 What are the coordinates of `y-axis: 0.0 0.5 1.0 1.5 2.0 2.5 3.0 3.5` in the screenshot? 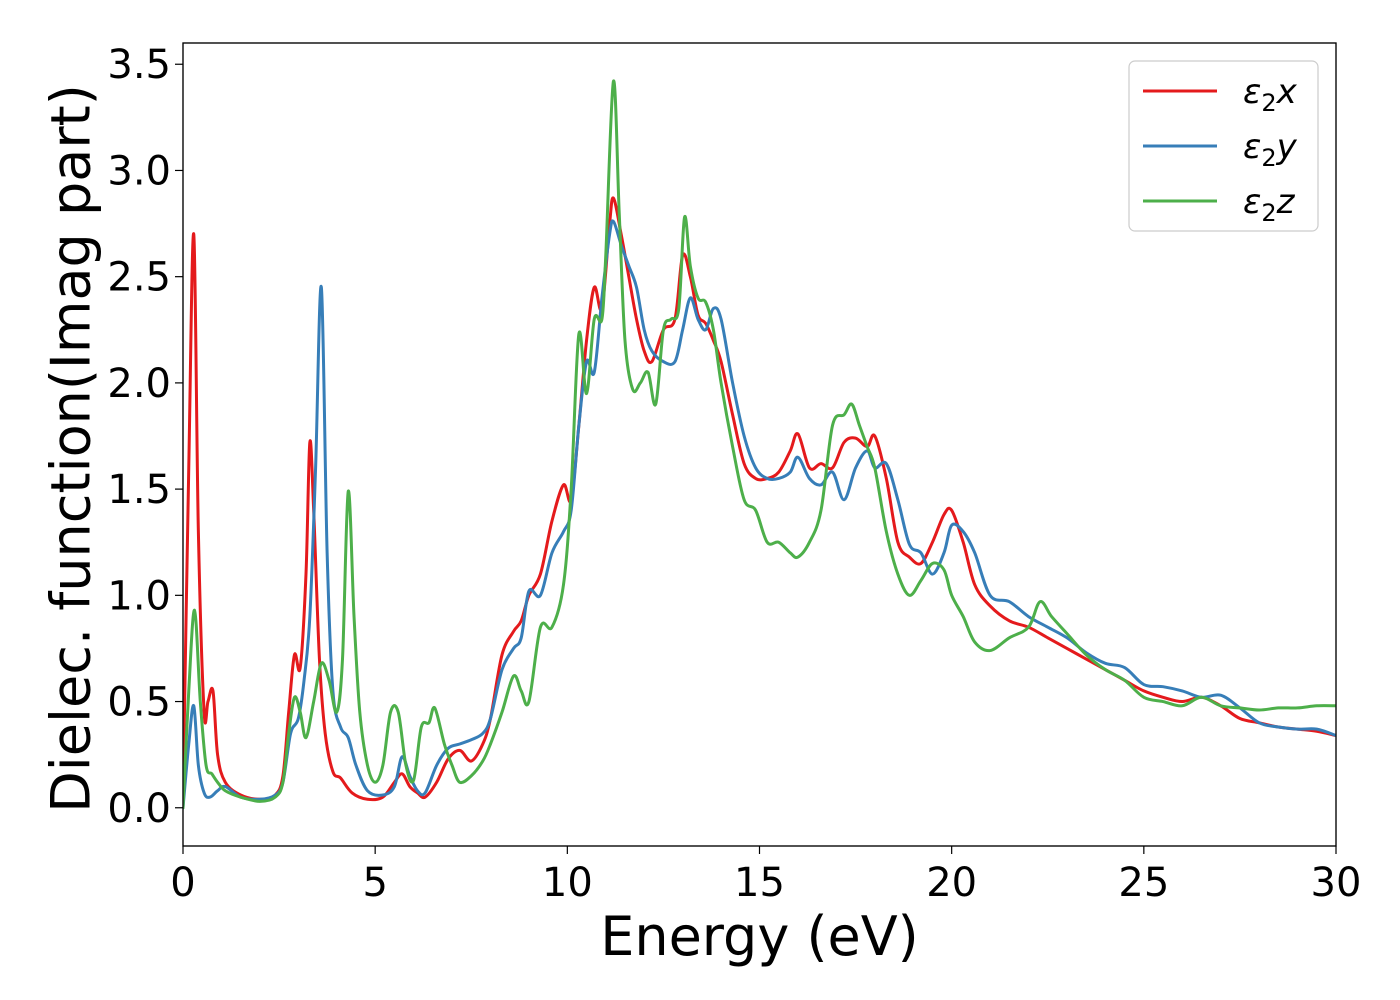 It's located at (145, 437).